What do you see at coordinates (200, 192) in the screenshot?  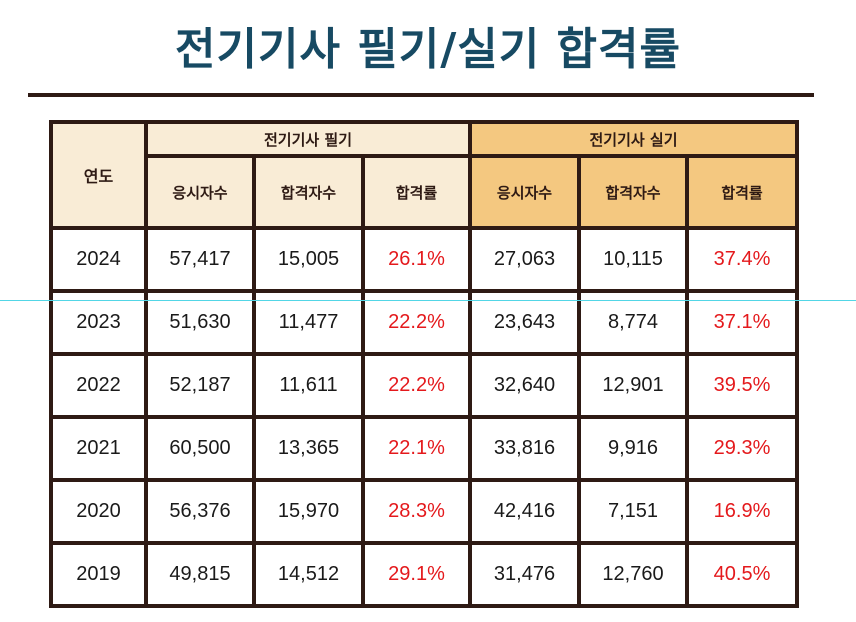 I see `written-applicants-header: 응시자수` at bounding box center [200, 192].